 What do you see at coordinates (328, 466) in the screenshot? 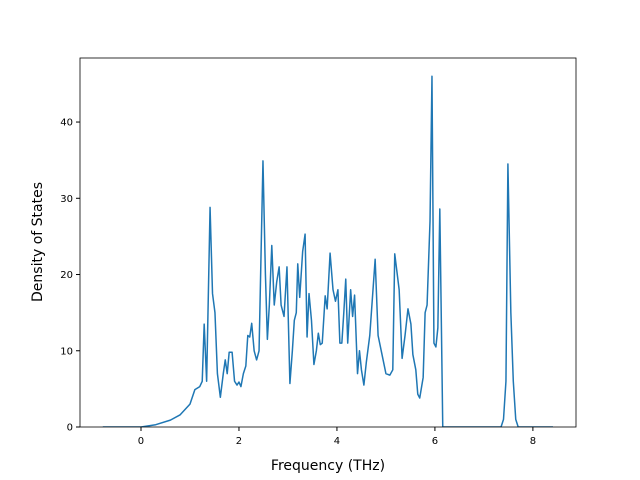
I see `x-axis-label: Frequency (THz)` at bounding box center [328, 466].